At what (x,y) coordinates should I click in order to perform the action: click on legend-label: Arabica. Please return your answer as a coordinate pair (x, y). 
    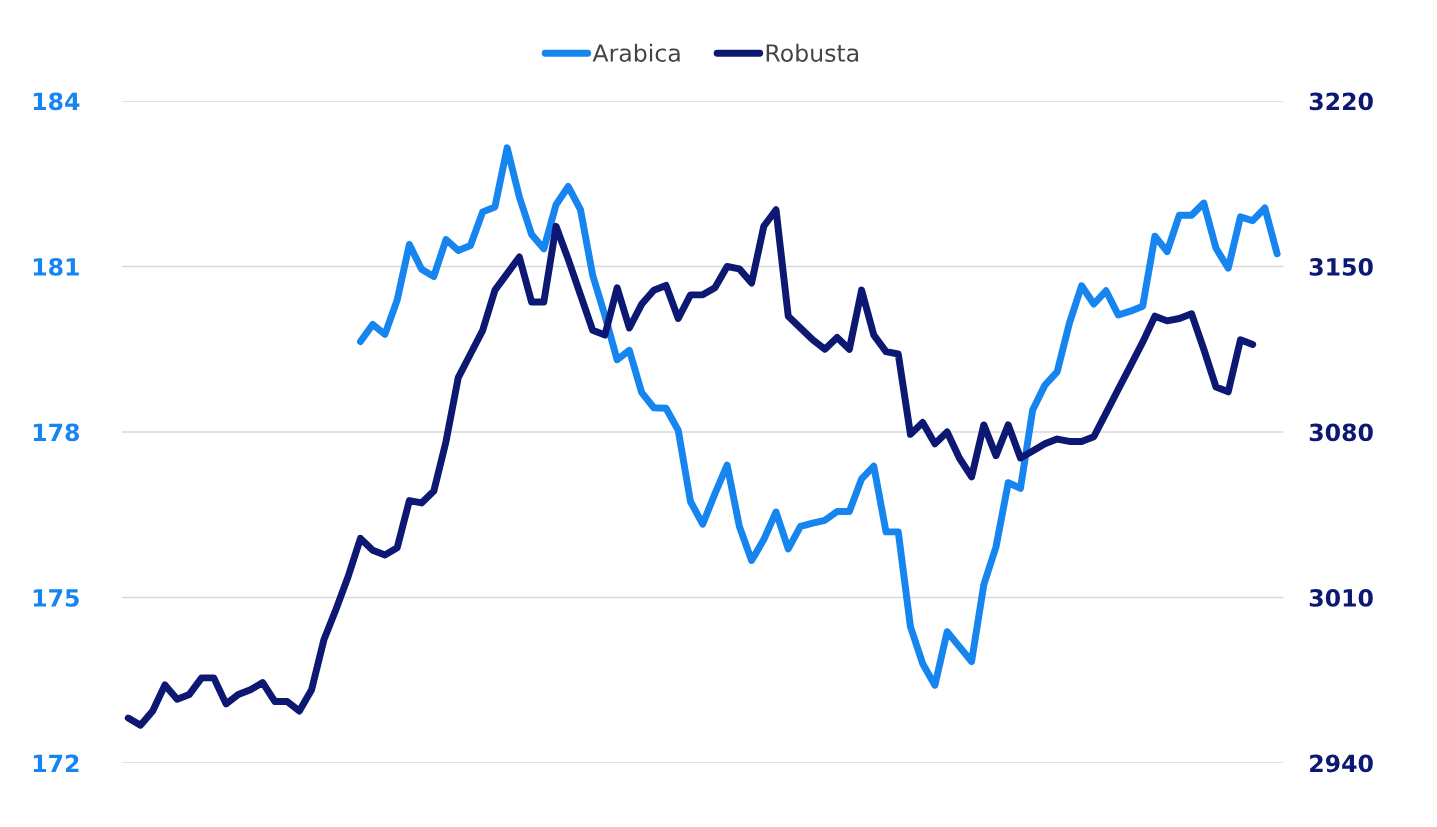
    Looking at the image, I should click on (636, 52).